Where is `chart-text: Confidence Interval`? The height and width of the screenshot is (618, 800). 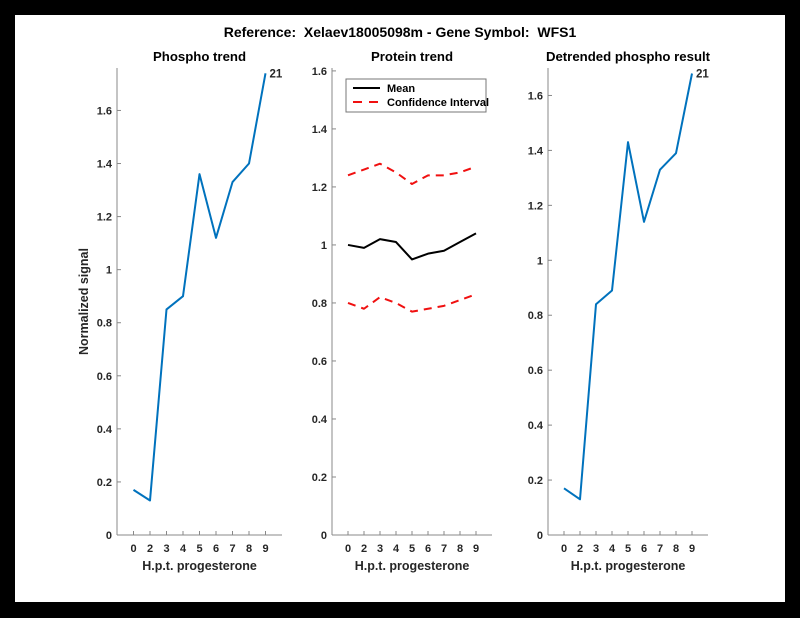
chart-text: Confidence Interval is located at coordinates (438, 103).